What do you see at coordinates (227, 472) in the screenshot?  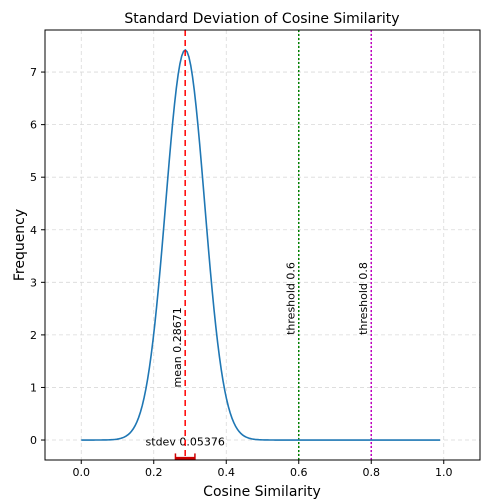 I see `x-tick-label: 0.4` at bounding box center [227, 472].